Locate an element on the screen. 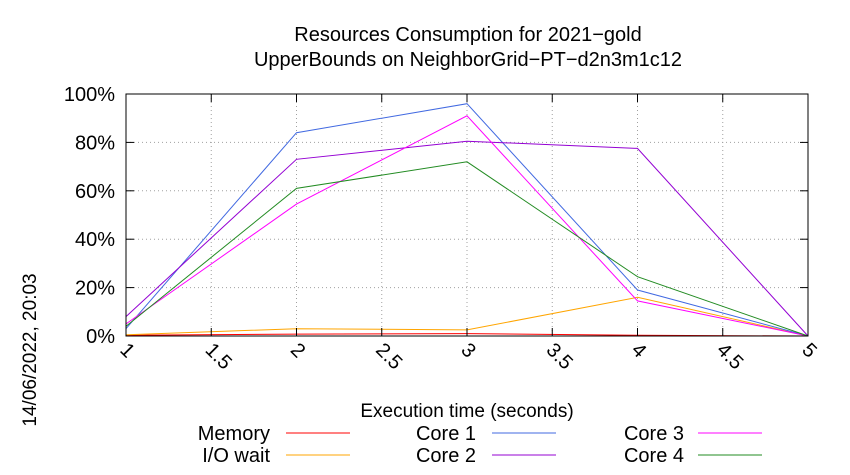  legend-label: Core 2 is located at coordinates (446, 456).